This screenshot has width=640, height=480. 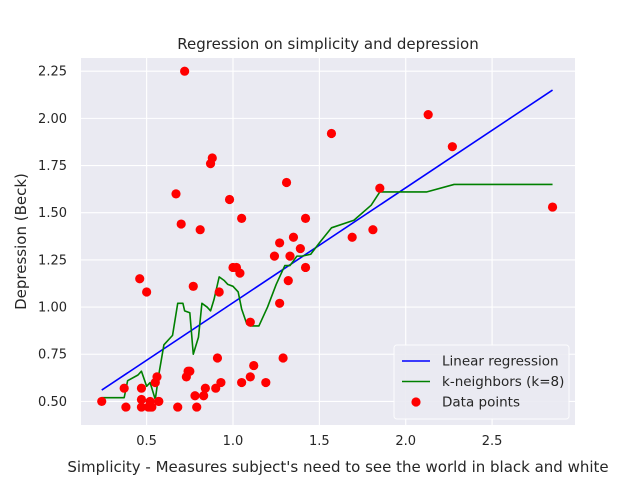 I want to click on x-tick-label: 1.5, so click(x=319, y=441).